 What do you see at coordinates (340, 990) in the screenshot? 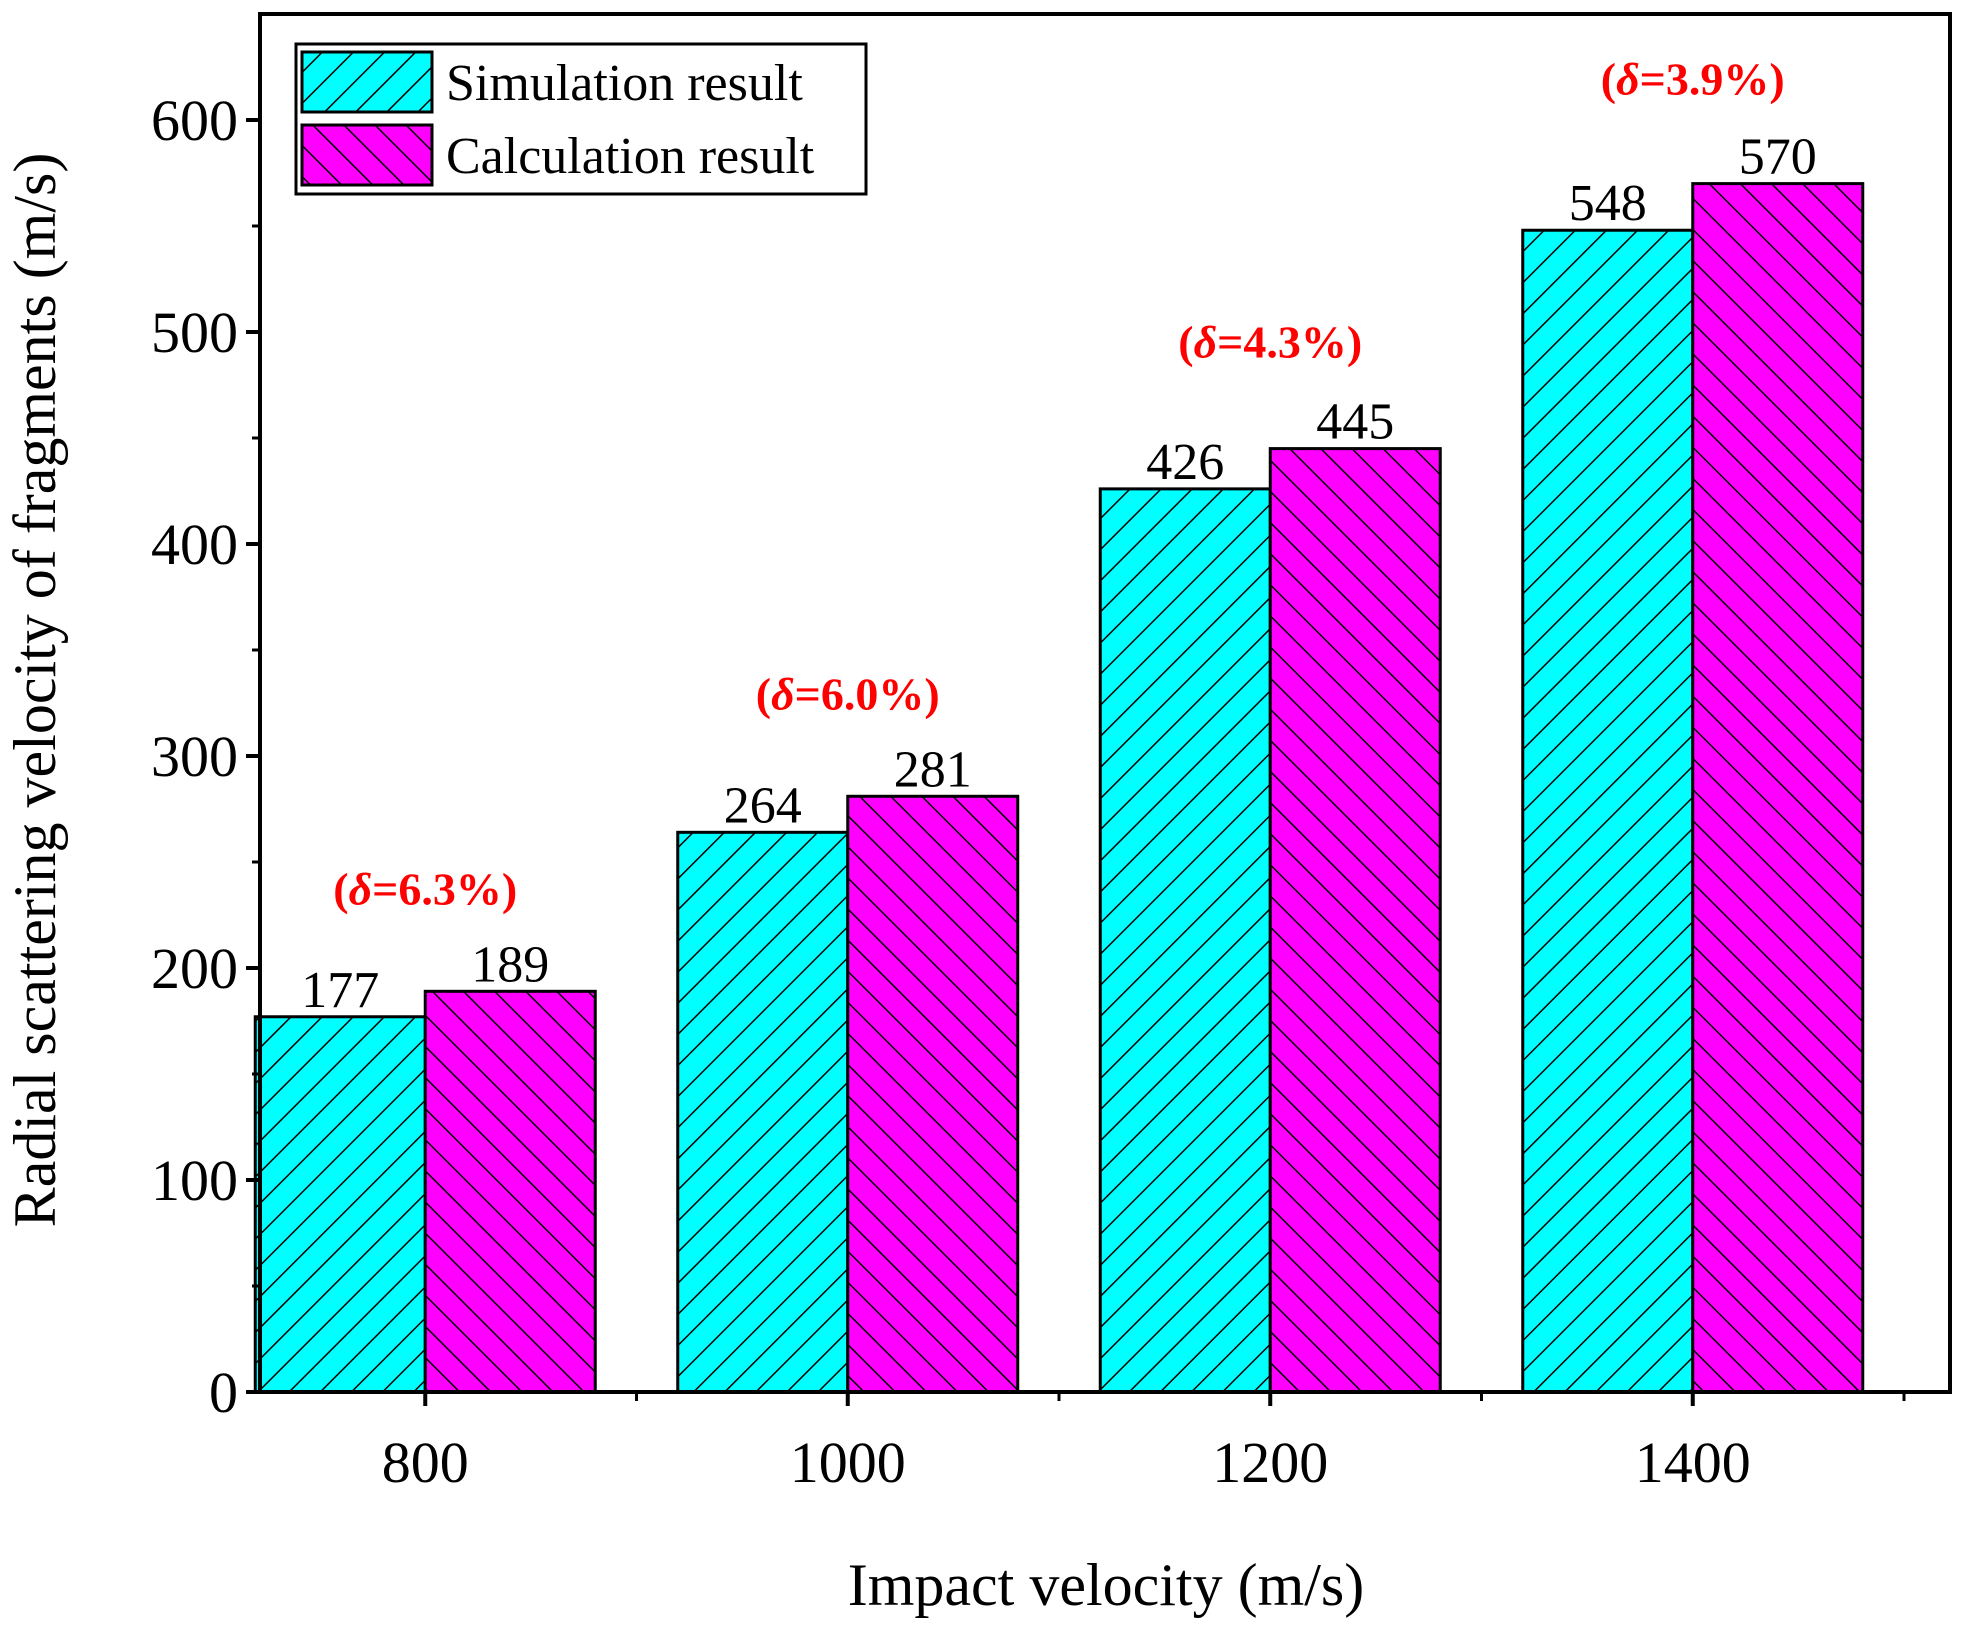
I see `data-label-simulation-800: 177` at bounding box center [340, 990].